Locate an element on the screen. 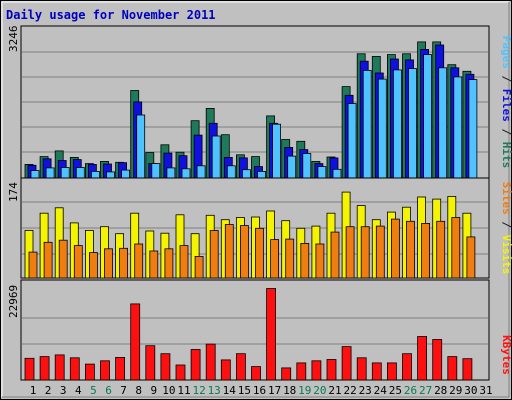 The image size is (512, 400). x-tick-label-day-10: 10 is located at coordinates (168, 390).